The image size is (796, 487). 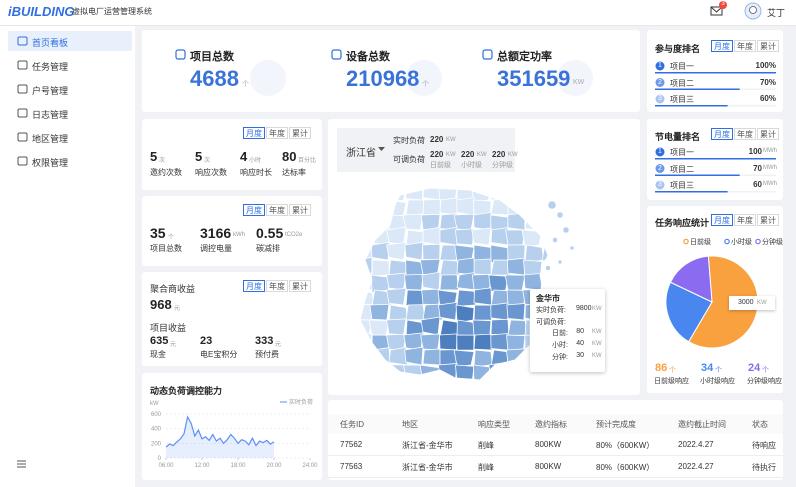 I want to click on kpi-value: 4, so click(x=244, y=156).